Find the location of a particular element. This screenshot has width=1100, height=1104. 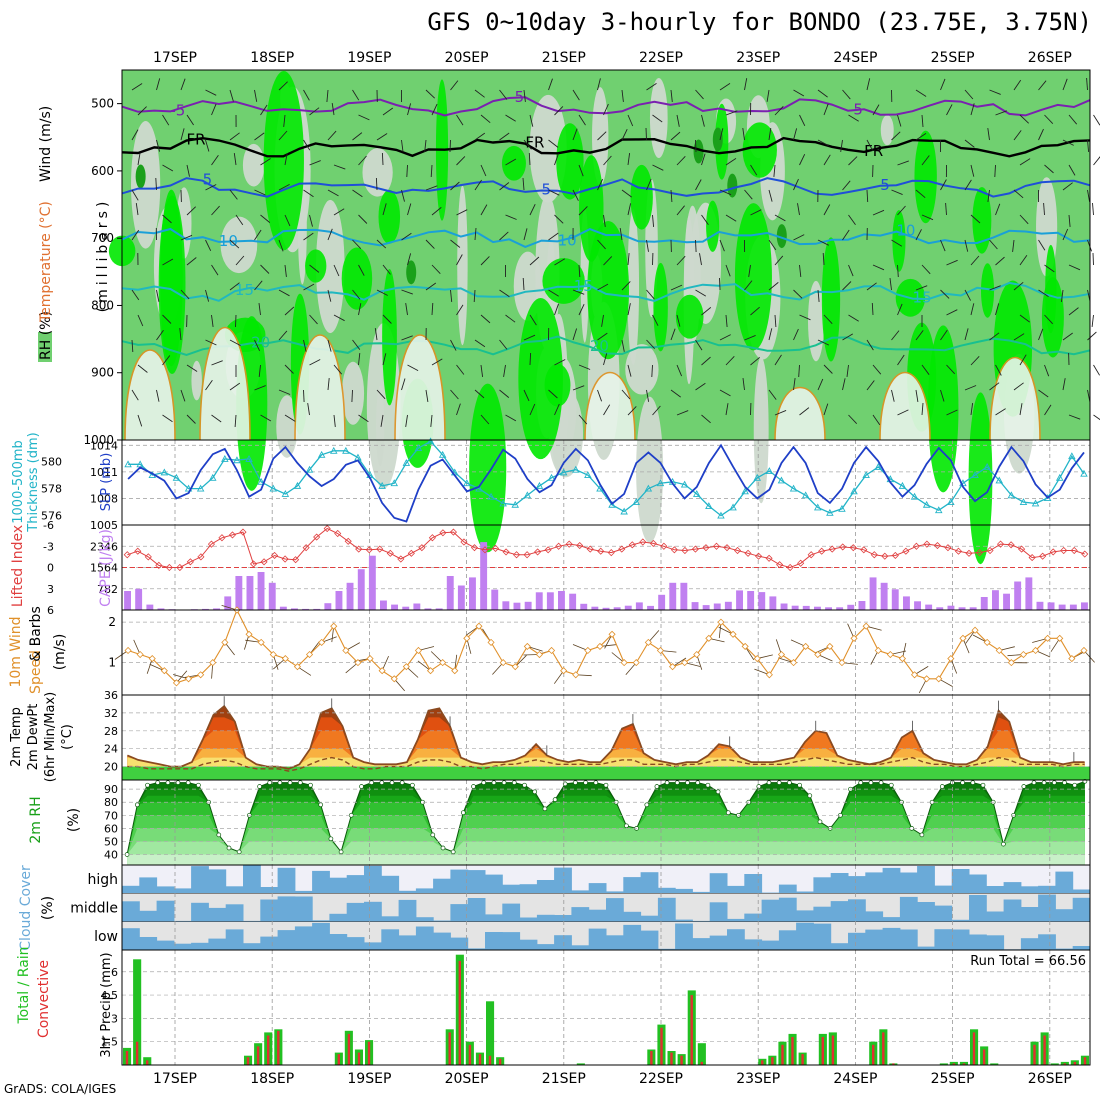

date-label-bottom: 25SEP is located at coordinates (953, 1079).